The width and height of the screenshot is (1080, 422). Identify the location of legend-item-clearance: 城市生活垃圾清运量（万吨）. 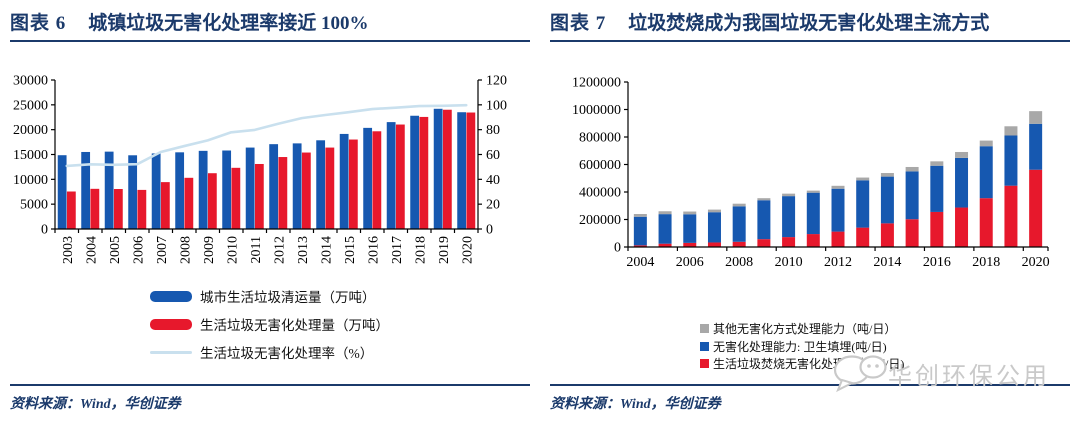
(269, 296).